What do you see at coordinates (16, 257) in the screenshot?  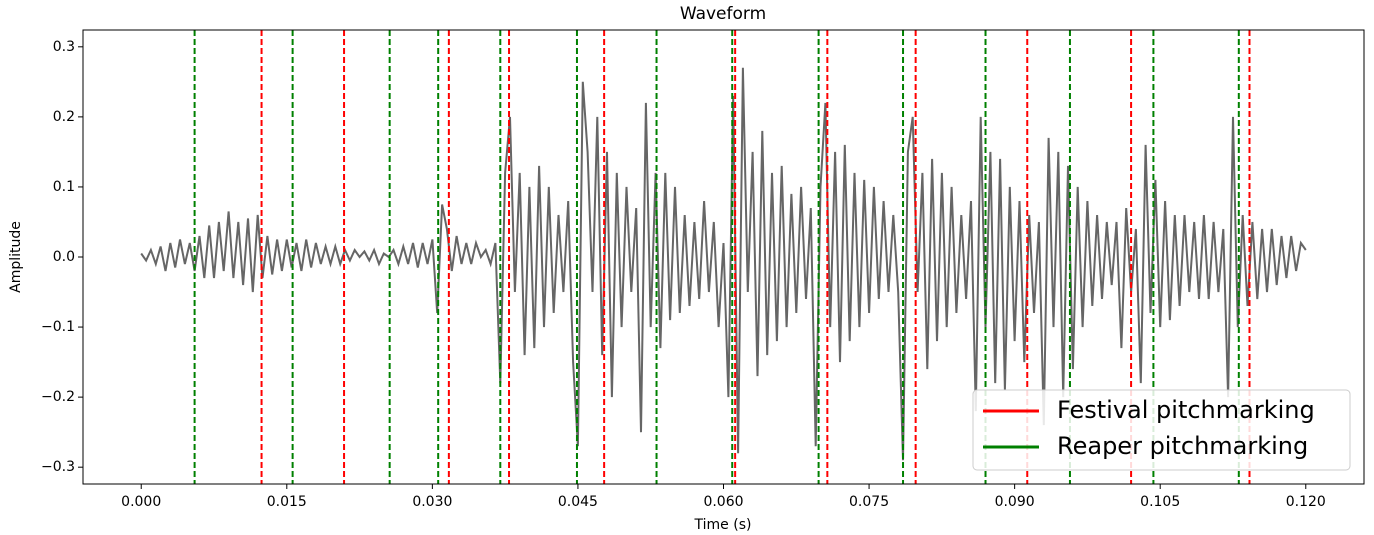 I see `y-axis-label: Amplitude` at bounding box center [16, 257].